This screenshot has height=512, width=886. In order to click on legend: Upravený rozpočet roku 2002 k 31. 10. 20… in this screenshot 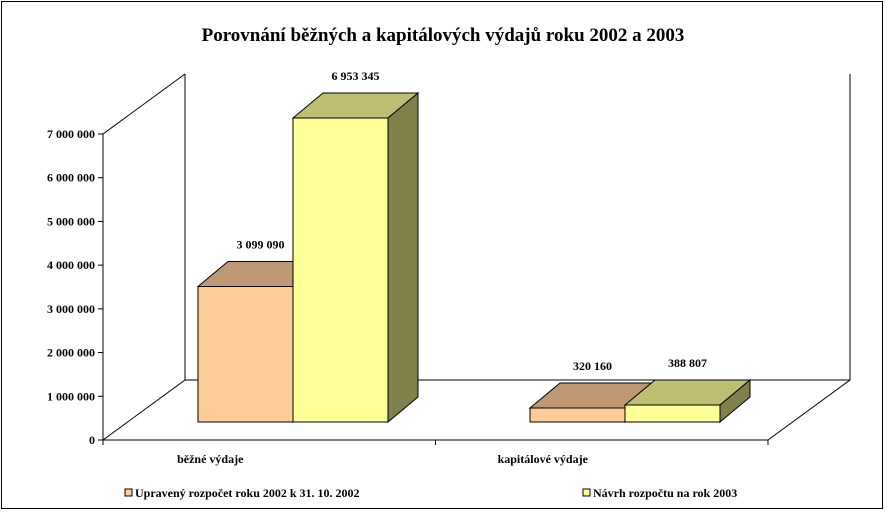, I will do `click(430, 493)`.